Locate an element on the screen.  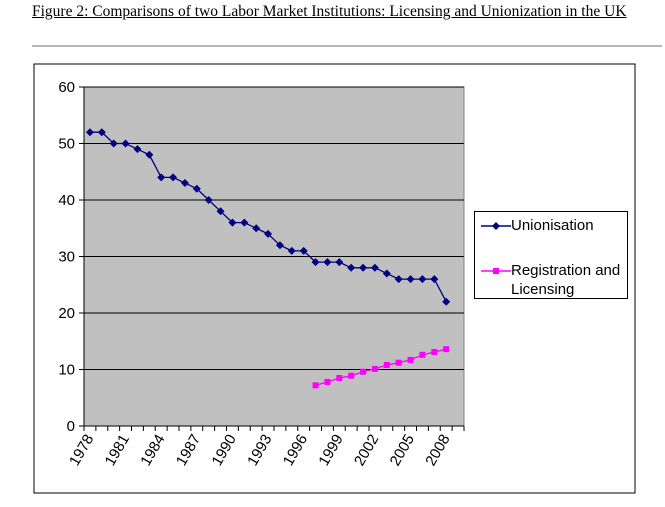
legend-label-registration-licensing: Registration and Licensing is located at coordinates (566, 280).